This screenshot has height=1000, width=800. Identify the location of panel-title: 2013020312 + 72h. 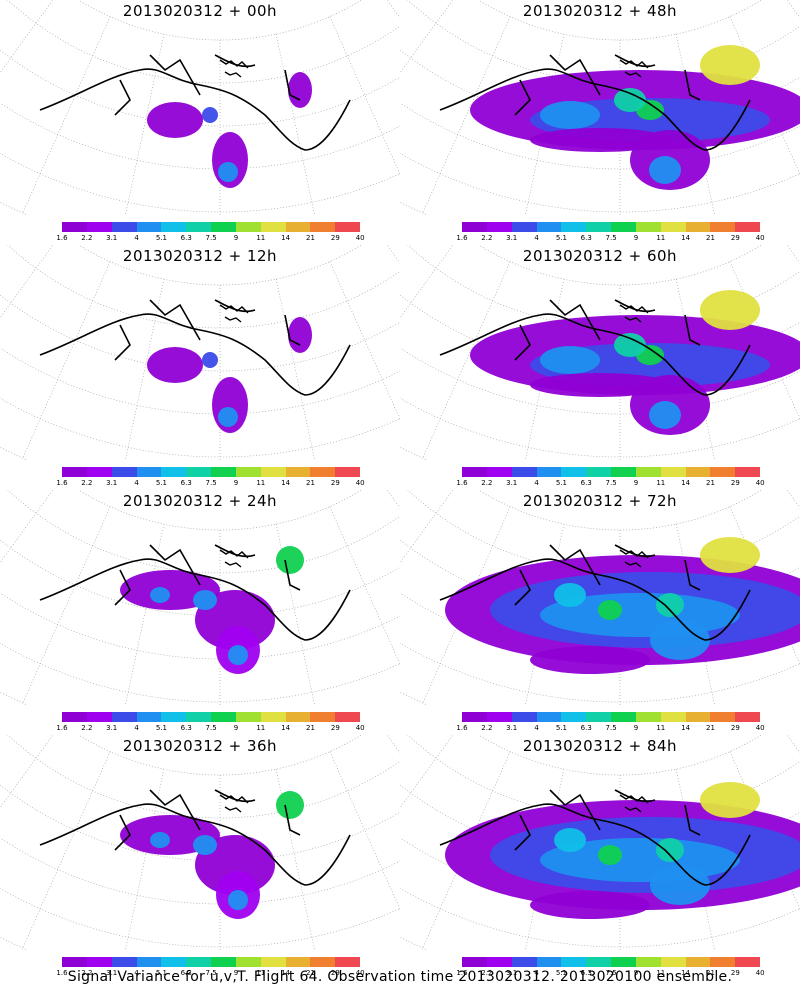
(600, 501).